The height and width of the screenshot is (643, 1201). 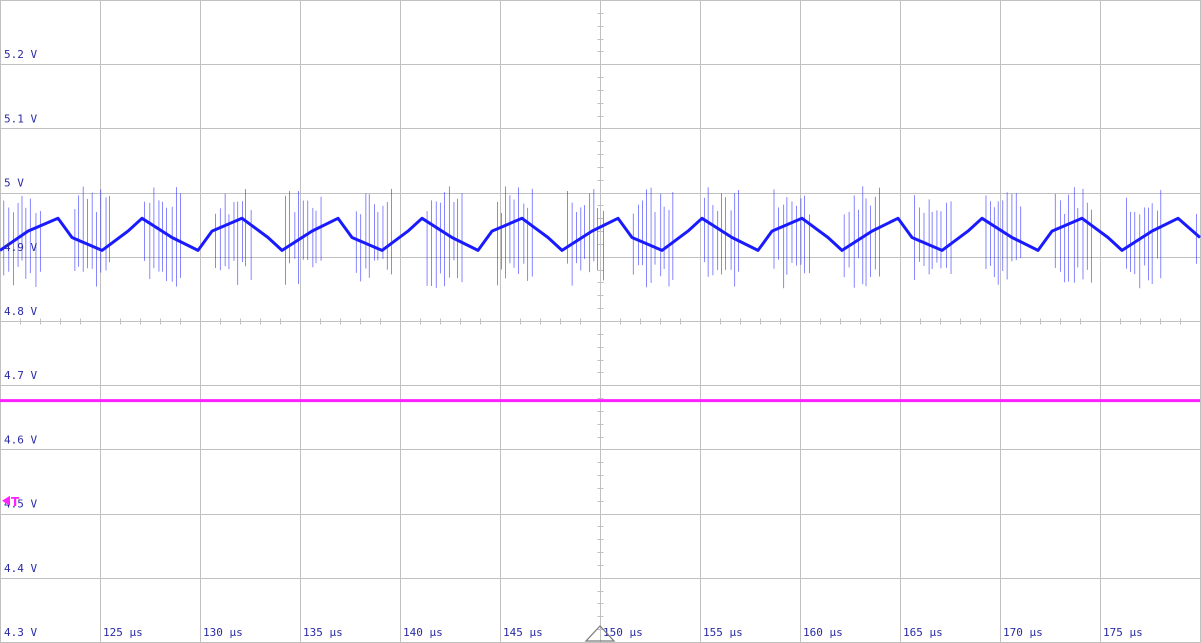 What do you see at coordinates (123, 632) in the screenshot?
I see `x-tick-label: 125 µs` at bounding box center [123, 632].